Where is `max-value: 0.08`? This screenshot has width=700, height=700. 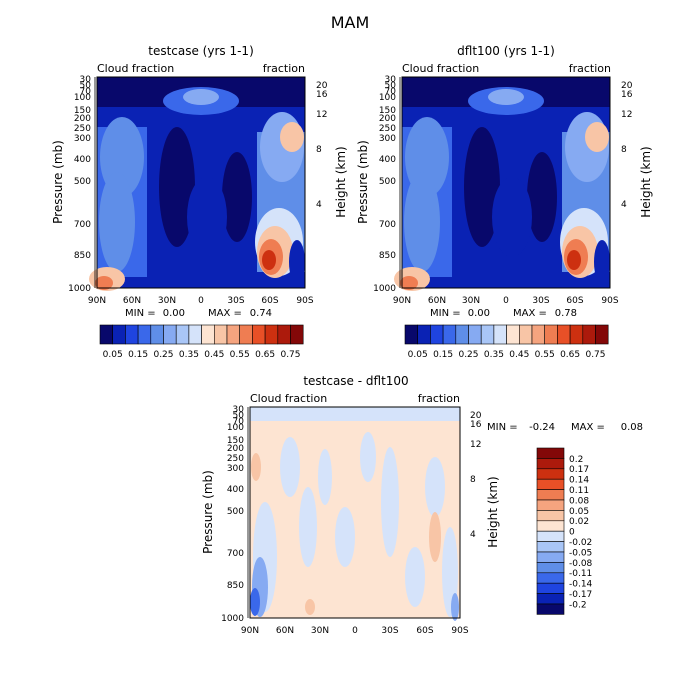 max-value: 0.08 is located at coordinates (632, 427).